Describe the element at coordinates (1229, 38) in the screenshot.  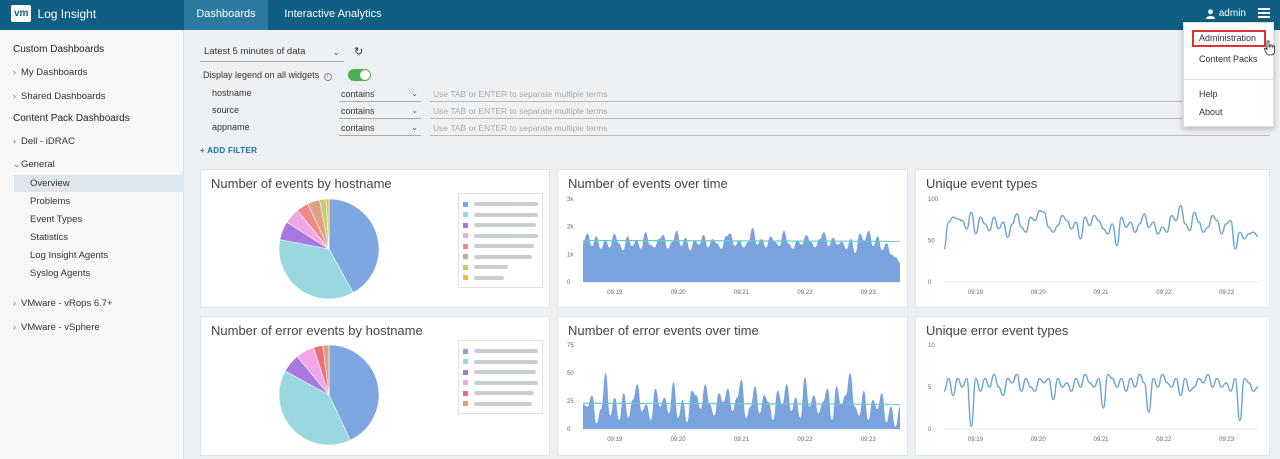
I see `menu-item-administration: Administration` at that location.